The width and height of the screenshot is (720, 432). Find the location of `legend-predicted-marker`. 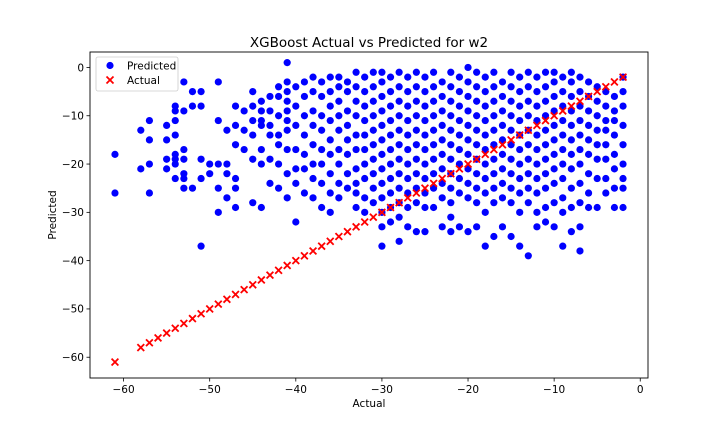

legend-predicted-marker is located at coordinates (110, 65).